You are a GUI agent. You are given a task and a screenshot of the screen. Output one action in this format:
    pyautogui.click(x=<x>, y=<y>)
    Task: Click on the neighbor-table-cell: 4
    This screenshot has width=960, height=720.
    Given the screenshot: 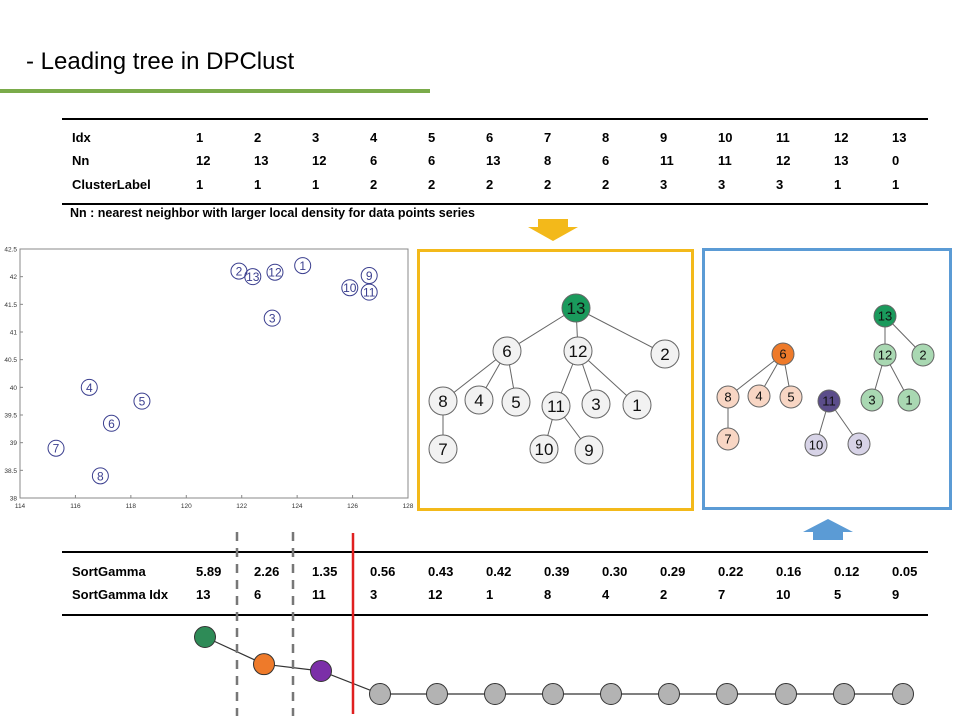 What is the action you would take?
    pyautogui.click(x=374, y=137)
    